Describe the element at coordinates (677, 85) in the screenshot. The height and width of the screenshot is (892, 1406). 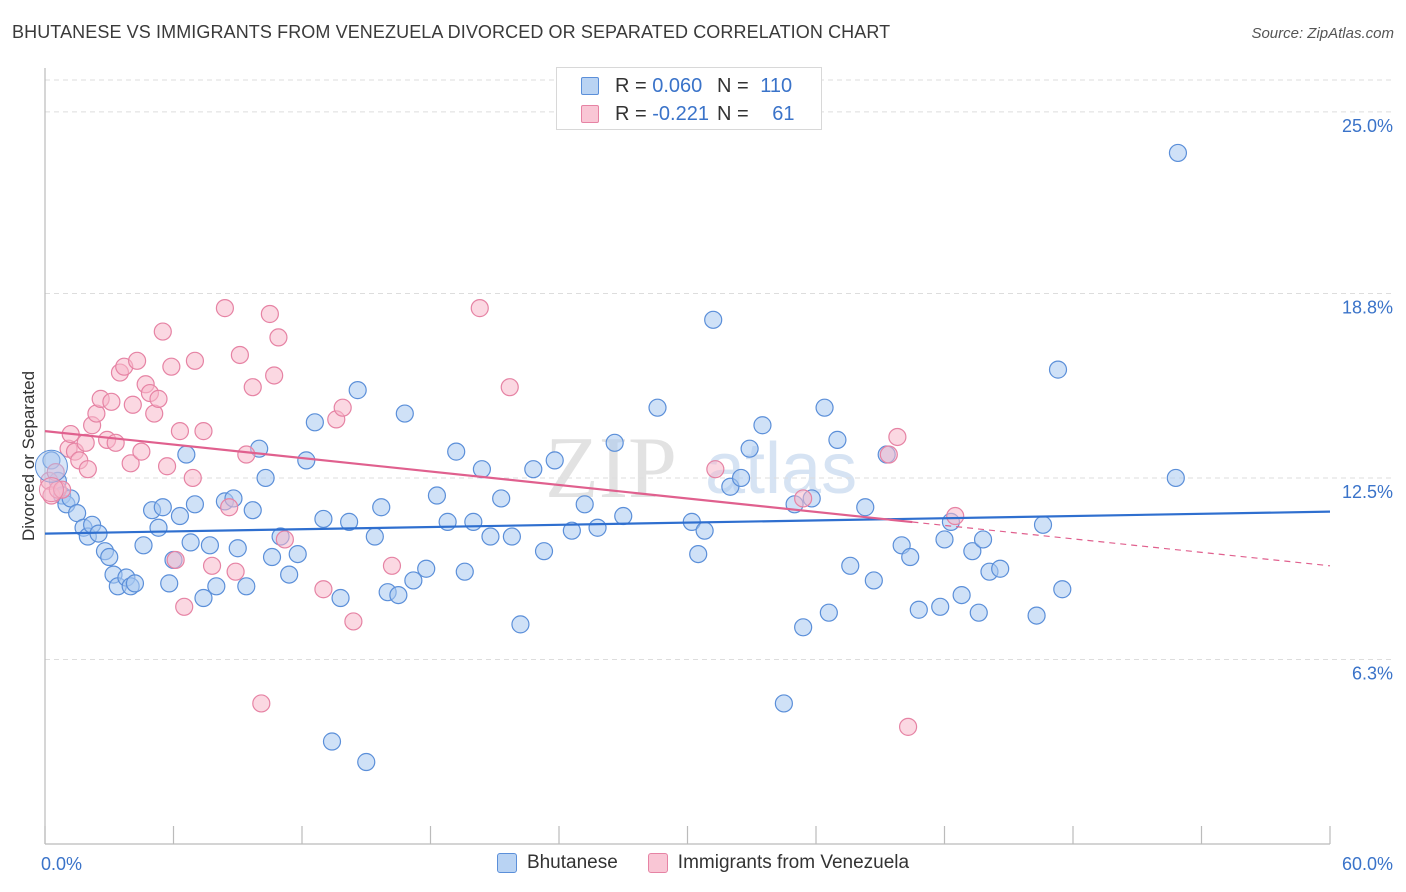
I see `legend-r-value: 0.060` at that location.